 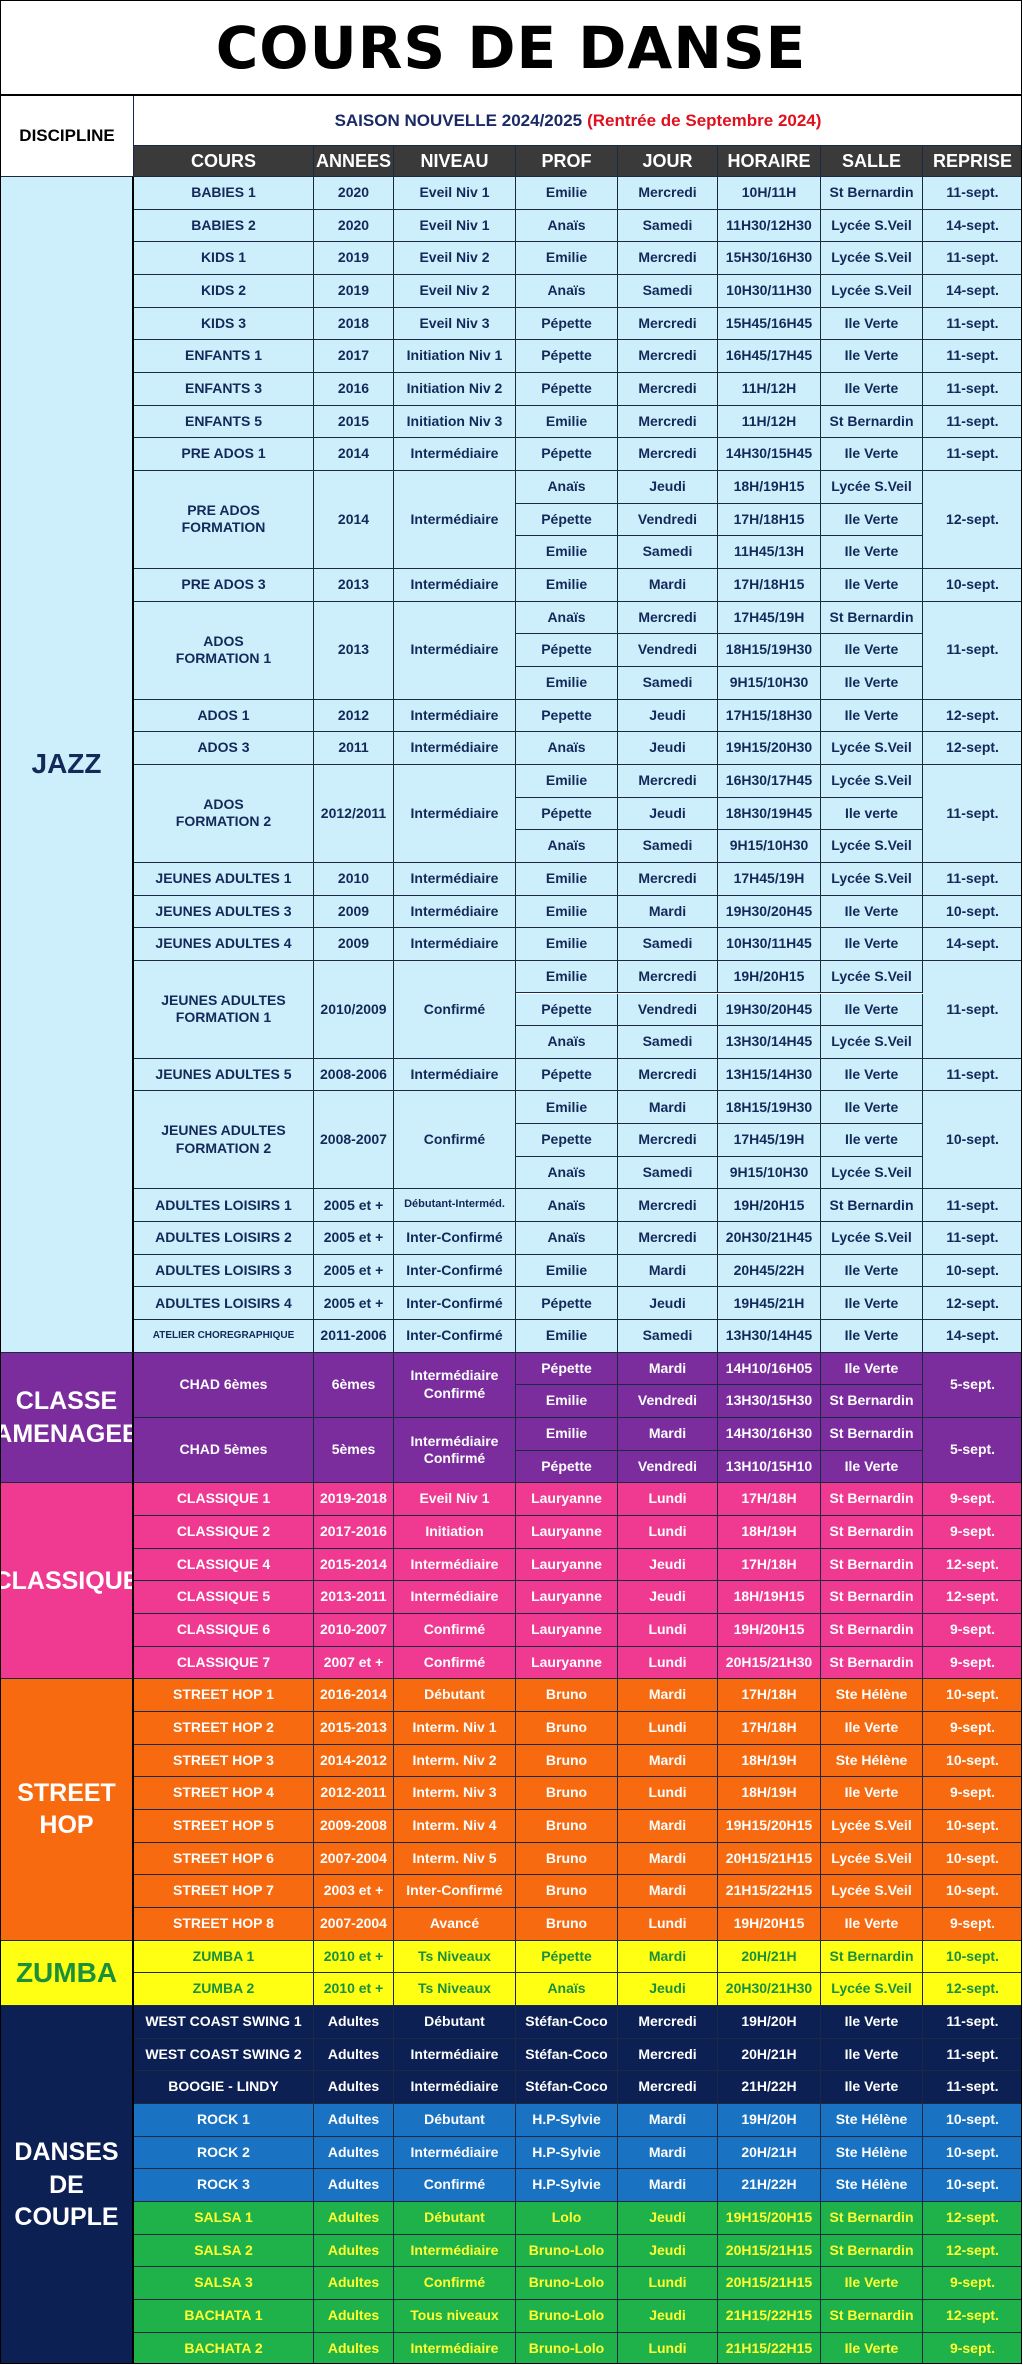 I want to click on course-name: ZUMBA 1, so click(x=224, y=1957).